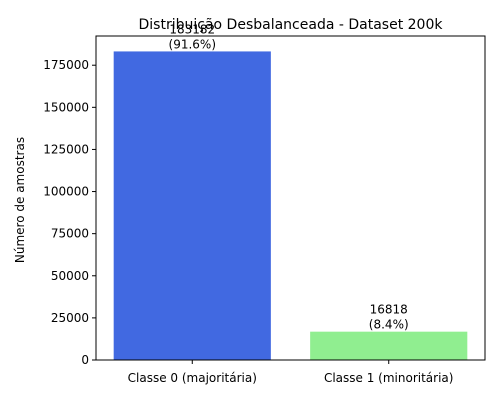  I want to click on y-tick-label: 100000, so click(66, 192).